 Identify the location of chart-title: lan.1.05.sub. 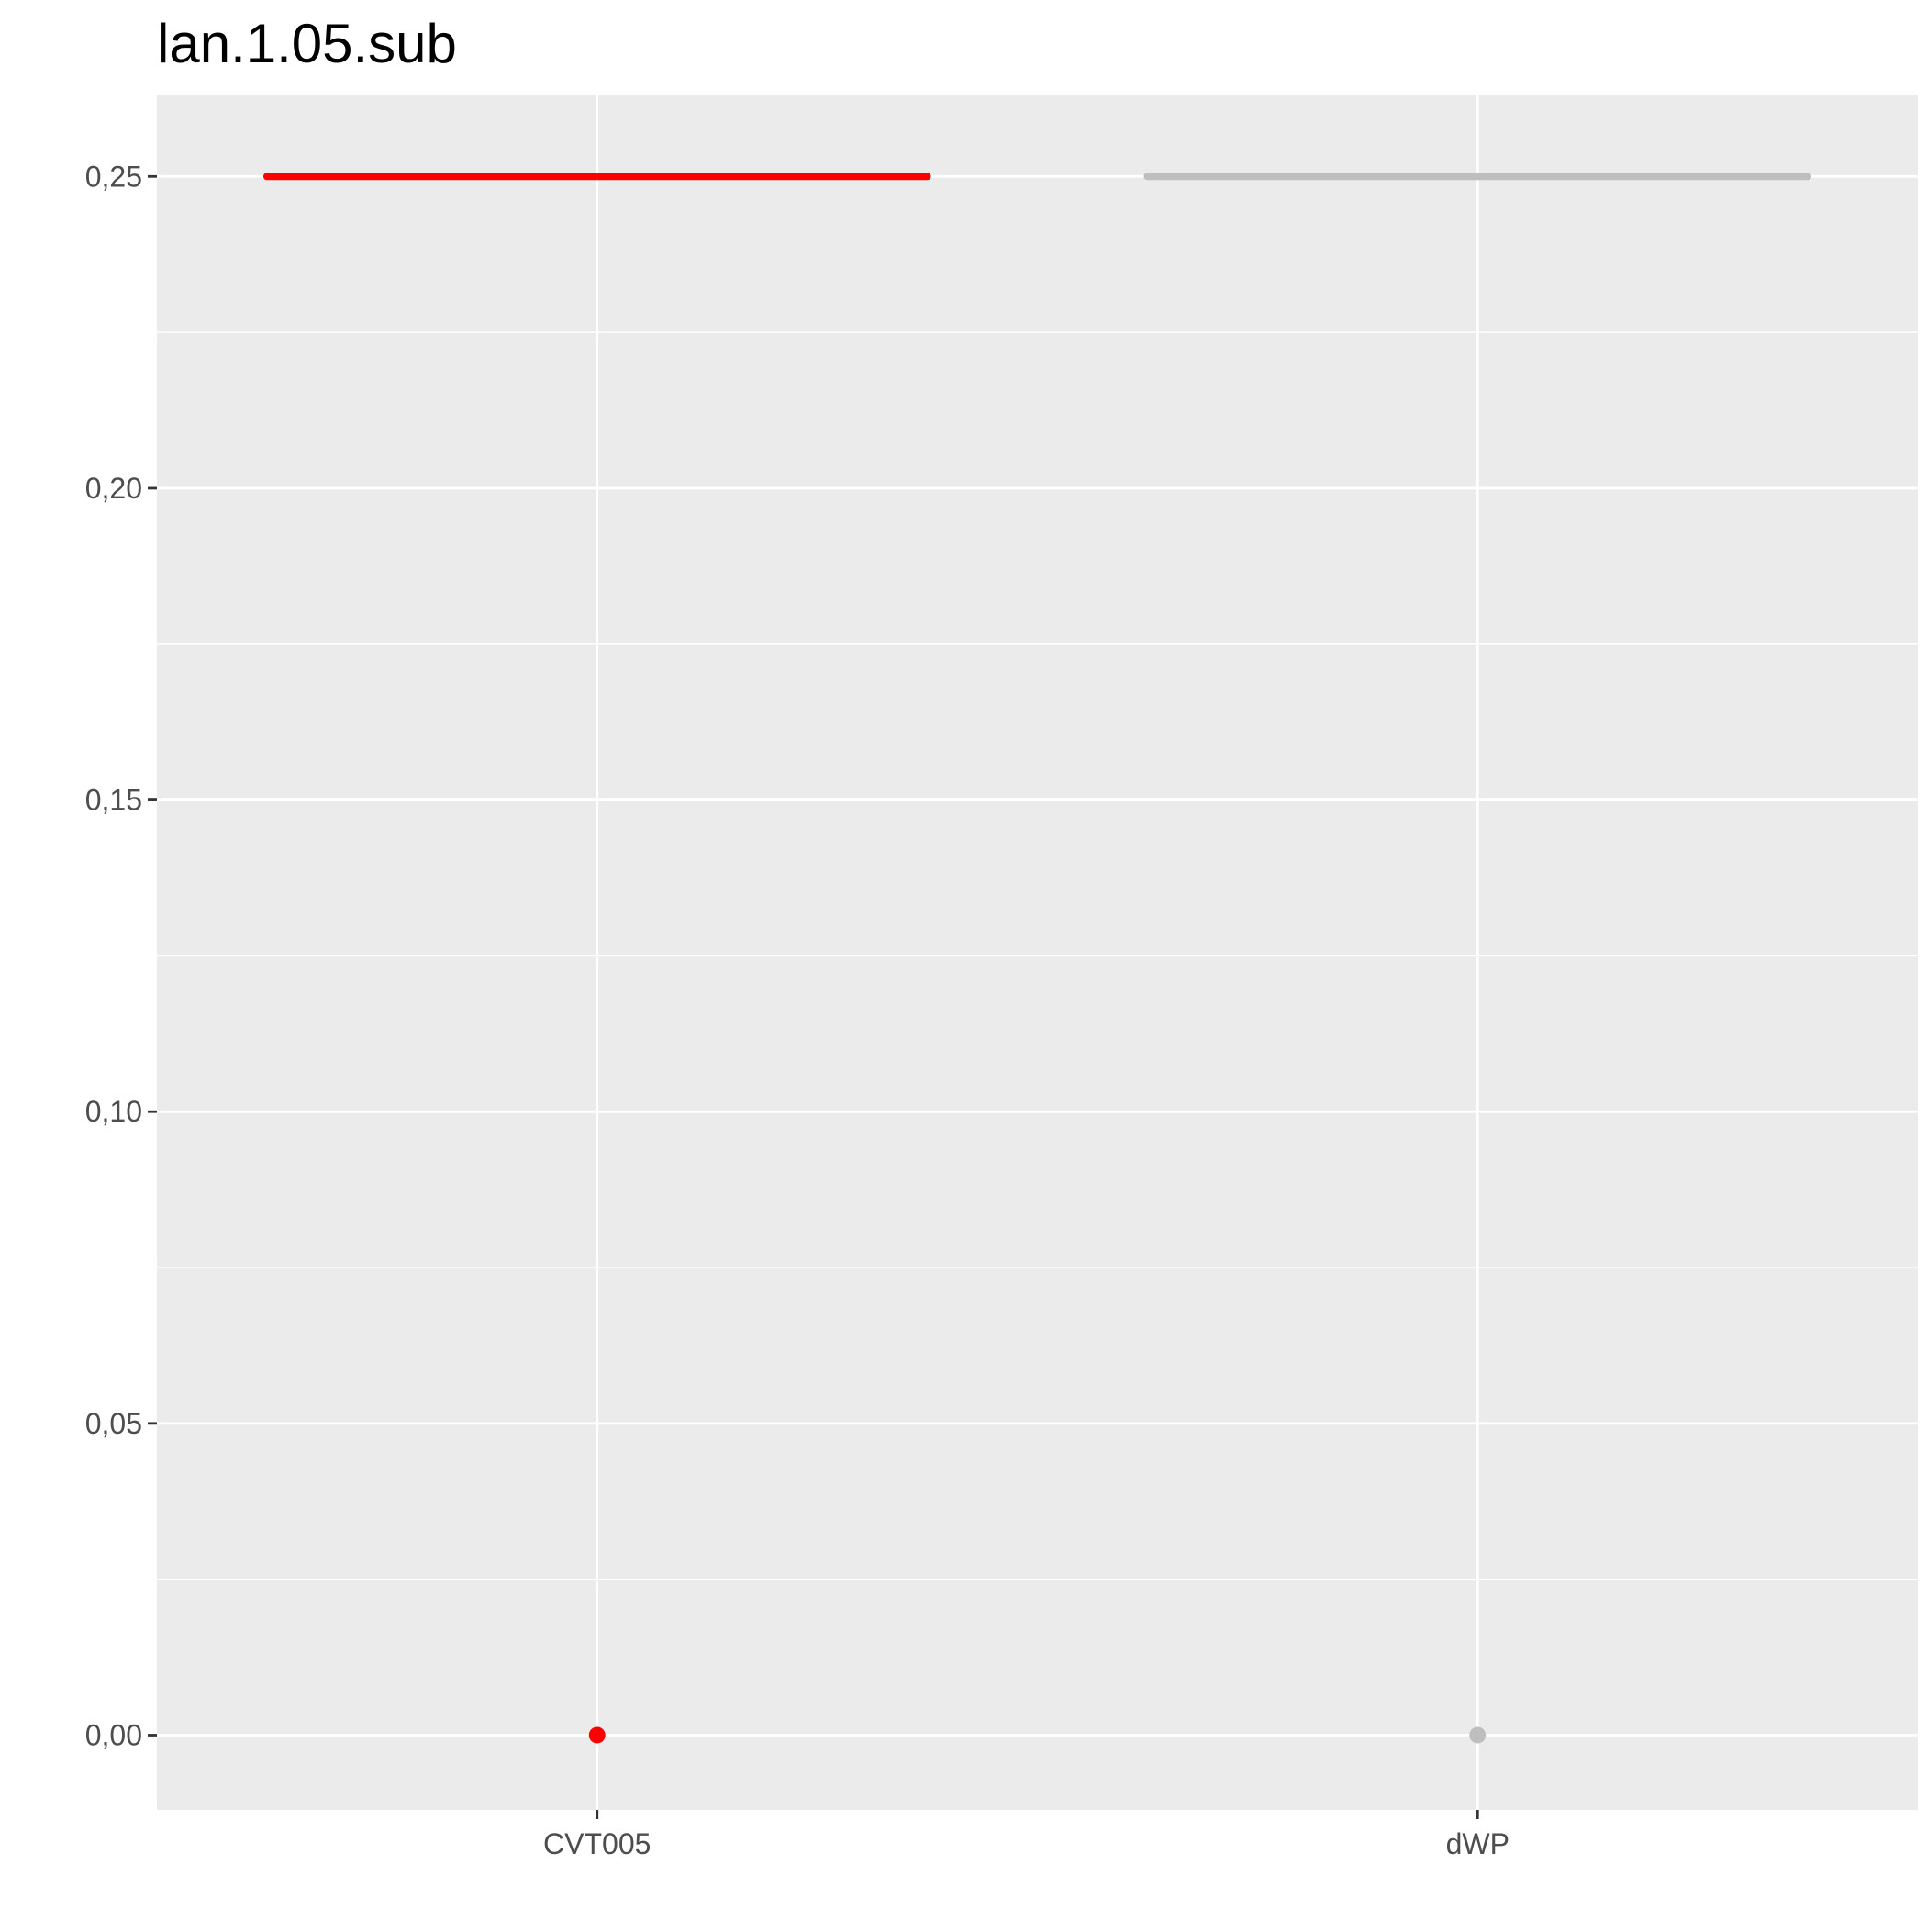
(307, 43).